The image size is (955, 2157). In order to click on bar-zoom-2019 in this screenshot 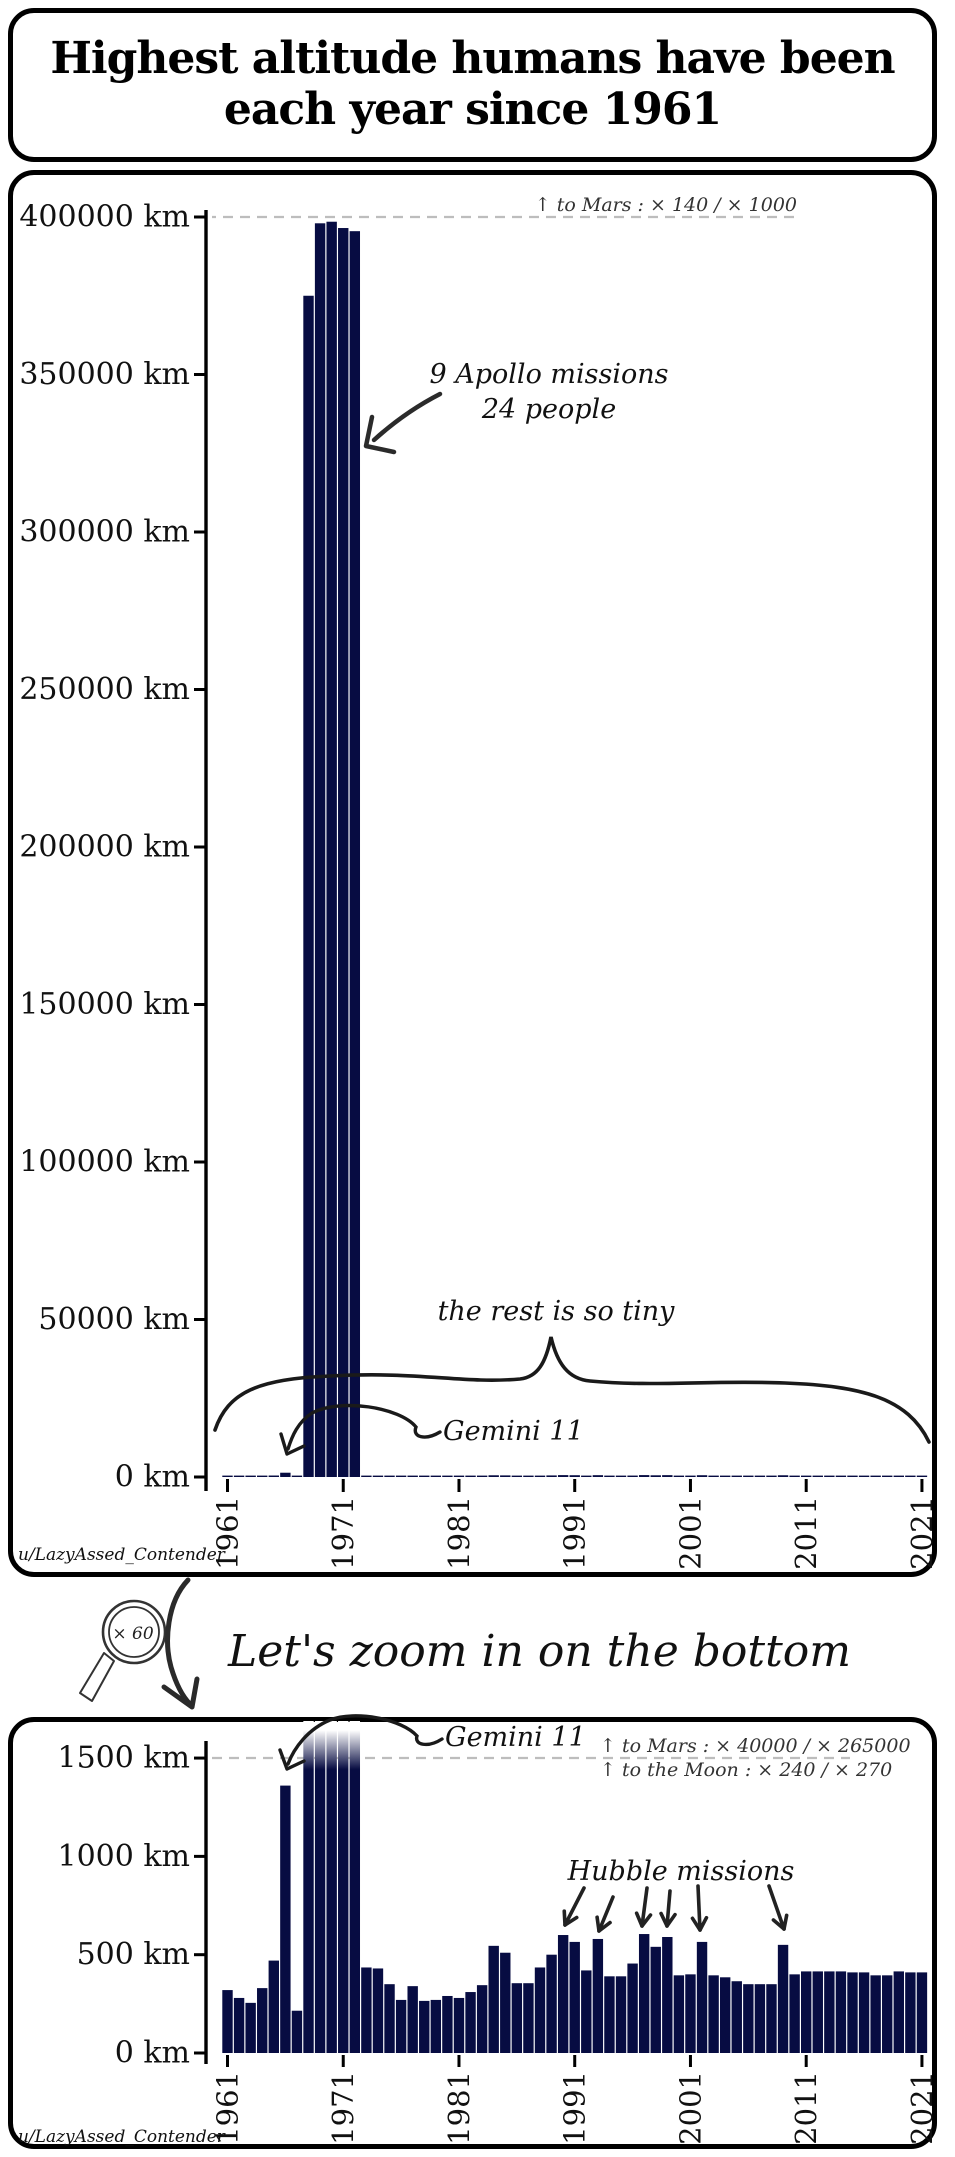, I will do `click(898, 2012)`.